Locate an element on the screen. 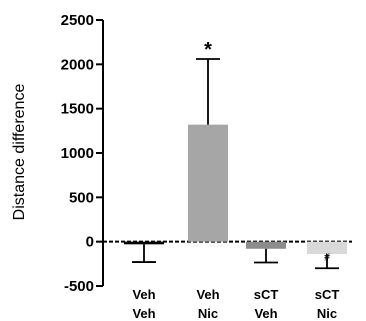  y-tick-label: 2000 is located at coordinates (77, 64).